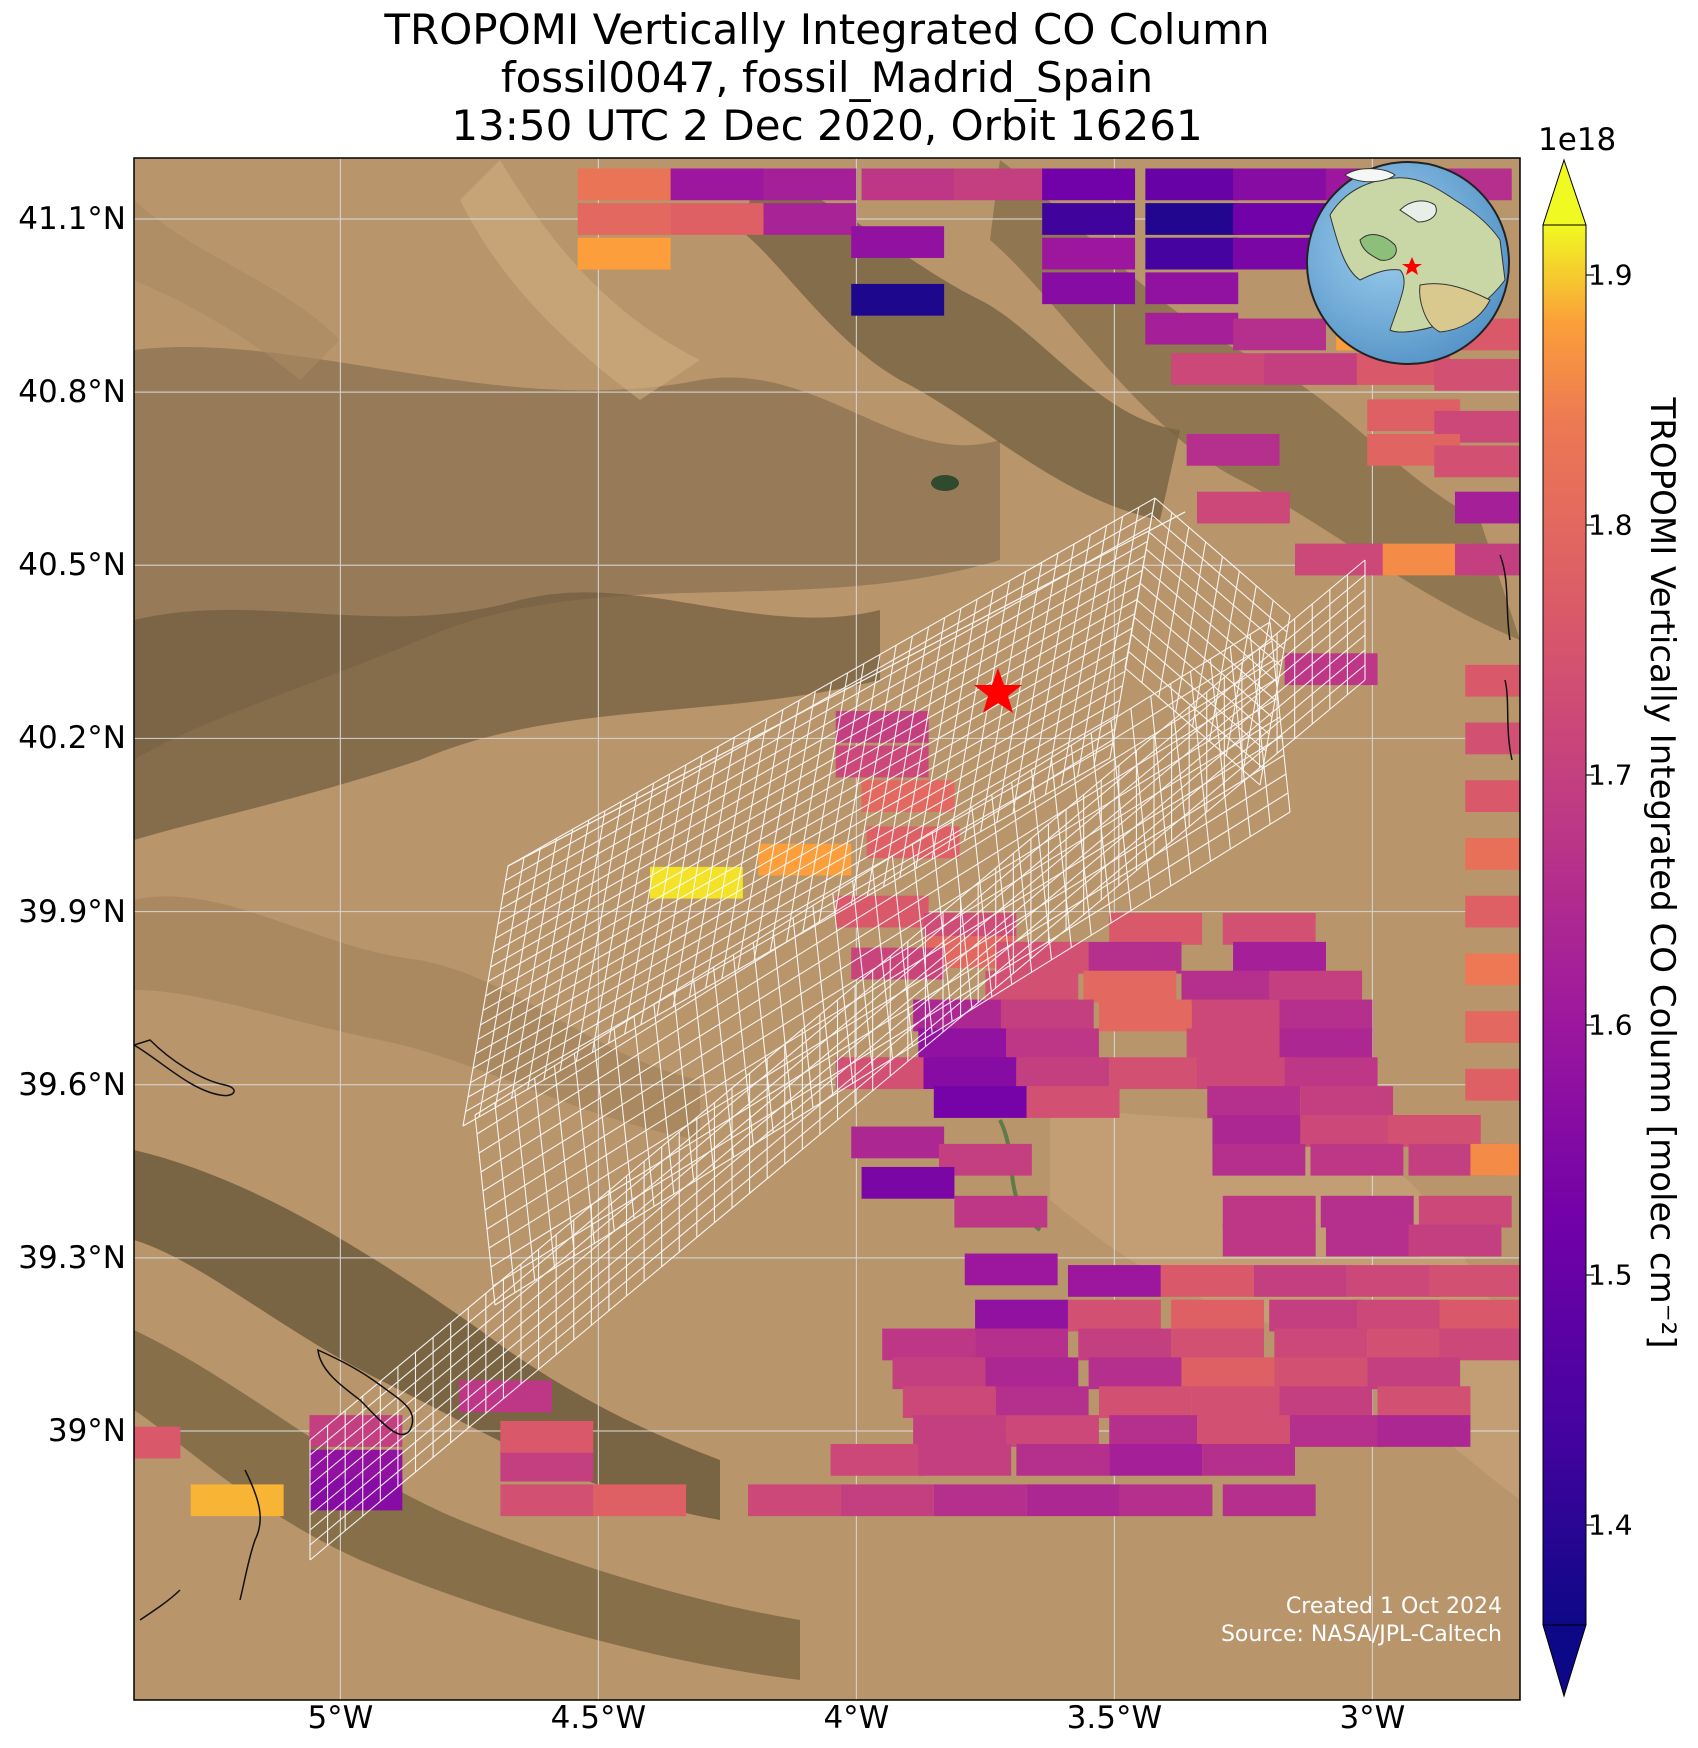 The width and height of the screenshot is (1698, 1748). I want to click on colorbar-tick-label: 1.5, so click(1610, 1275).